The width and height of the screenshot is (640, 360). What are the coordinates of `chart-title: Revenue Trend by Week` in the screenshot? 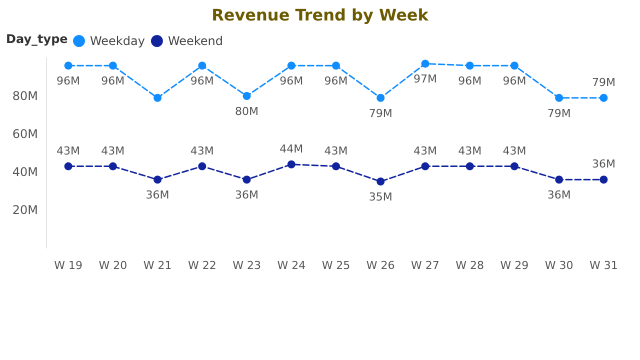 It's located at (320, 15).